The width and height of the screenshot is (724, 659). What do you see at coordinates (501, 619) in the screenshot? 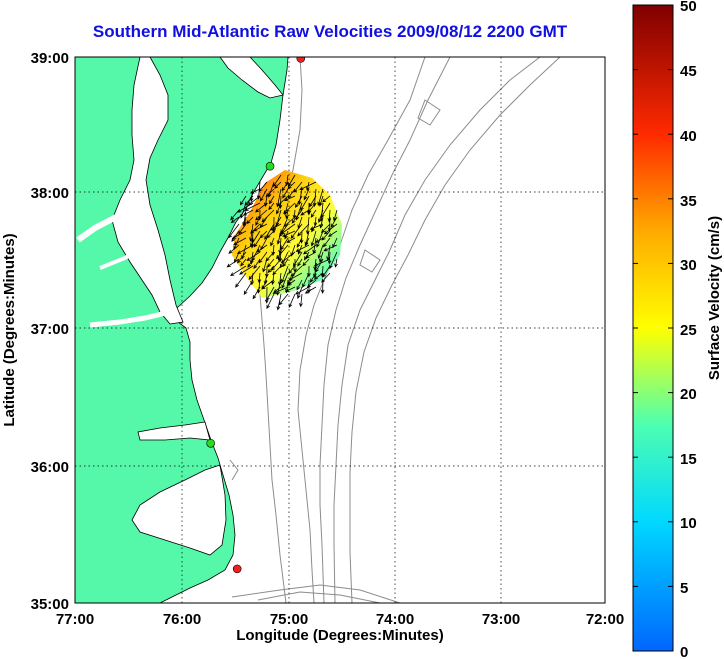
I see `x-tick-label: 73:00` at bounding box center [501, 619].